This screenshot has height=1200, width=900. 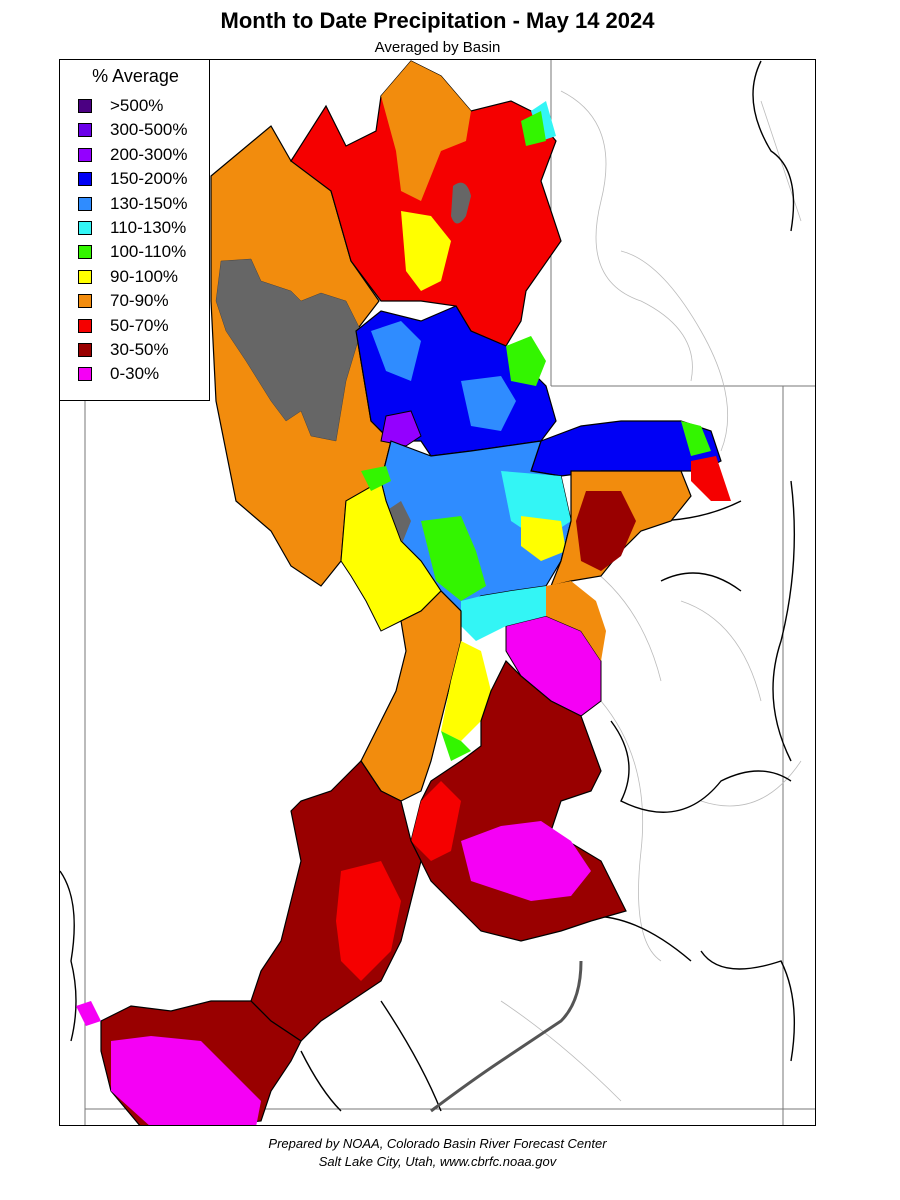 What do you see at coordinates (543, 538) in the screenshot?
I see `basin-provo-yellow` at bounding box center [543, 538].